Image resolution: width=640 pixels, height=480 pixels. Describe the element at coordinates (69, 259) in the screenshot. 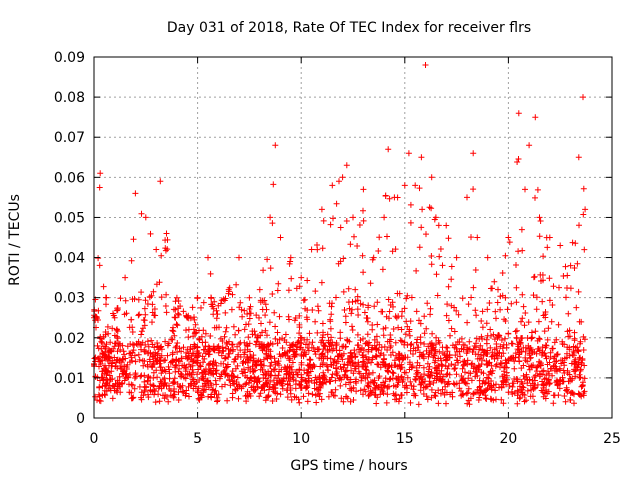

I see `y-tick-label: 0.04` at that location.